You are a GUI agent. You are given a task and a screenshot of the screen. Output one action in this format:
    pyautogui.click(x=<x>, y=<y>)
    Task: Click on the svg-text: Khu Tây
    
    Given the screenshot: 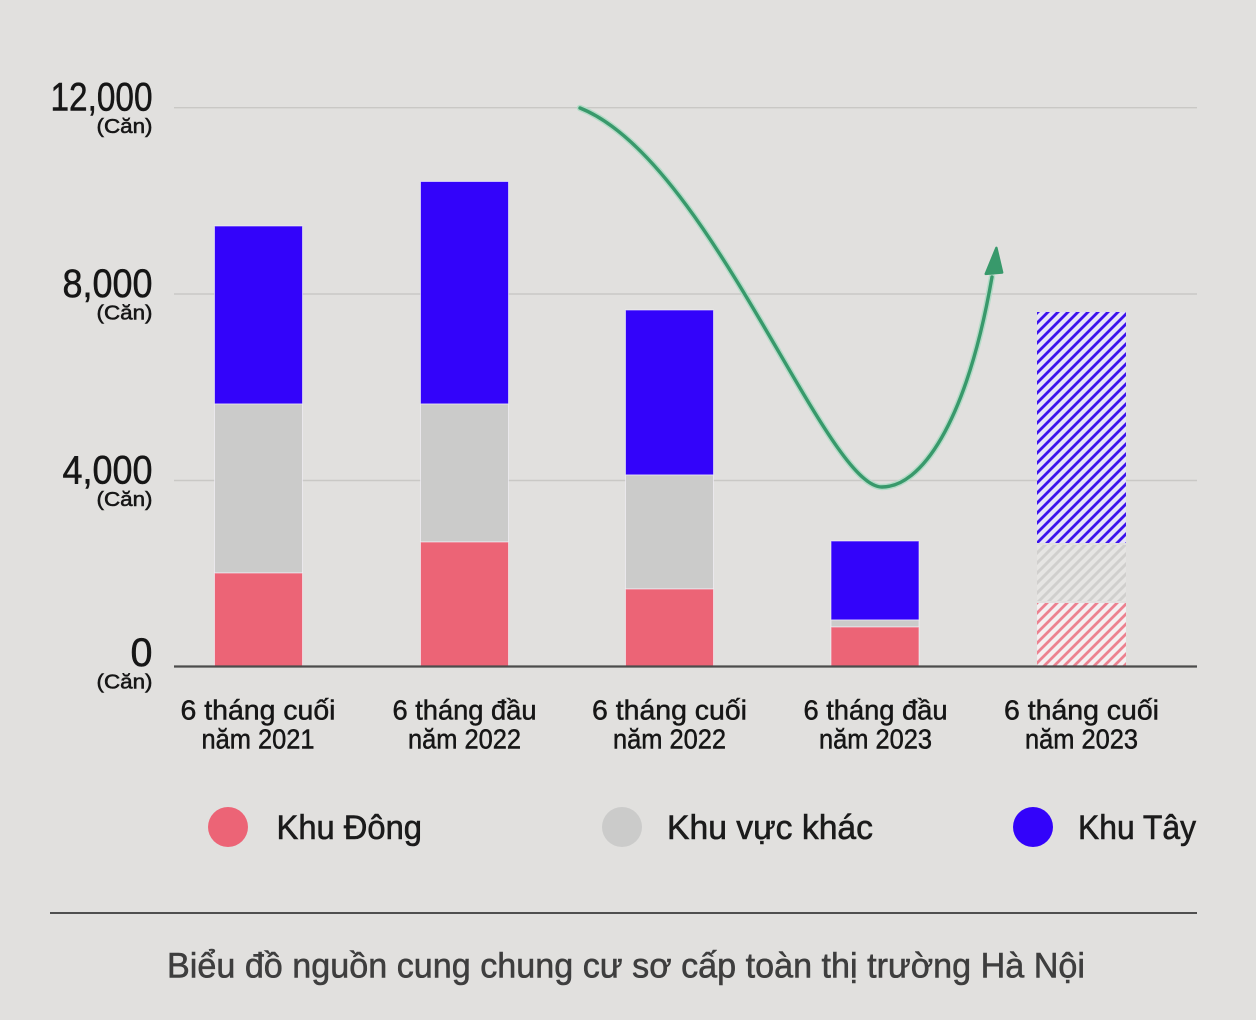 What is the action you would take?
    pyautogui.click(x=1137, y=828)
    